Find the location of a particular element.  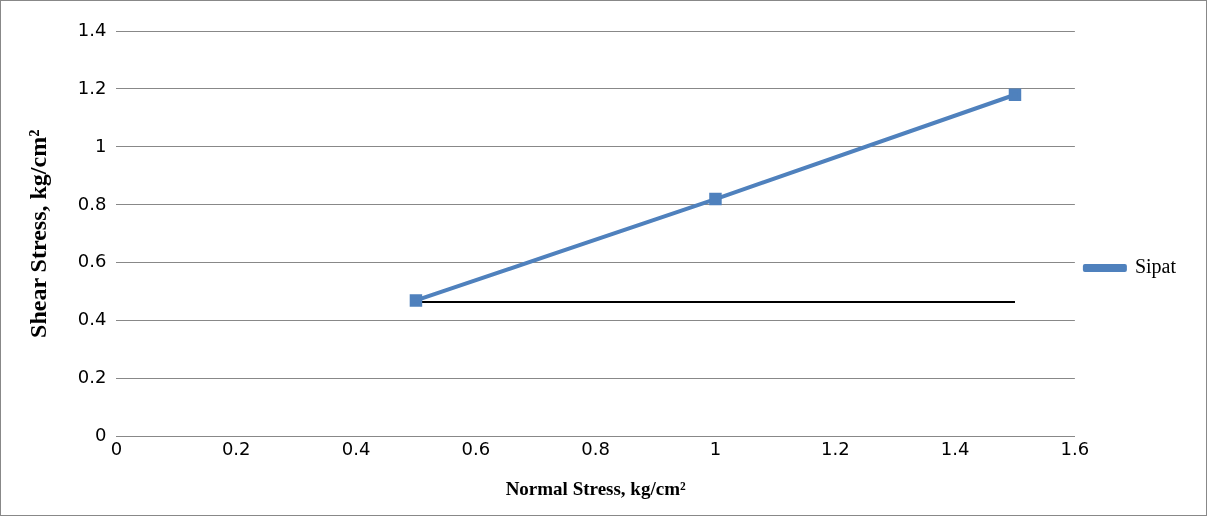

y-tick-label: 0.4 is located at coordinates (92, 319).